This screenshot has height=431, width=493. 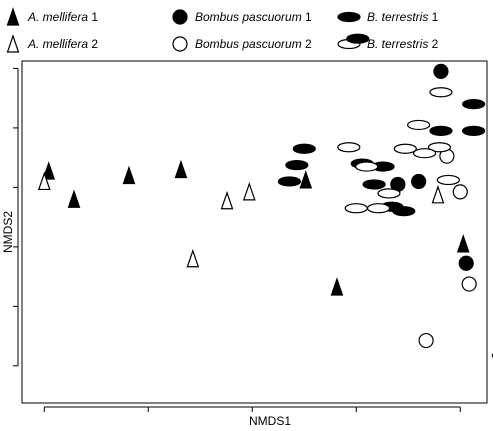 I want to click on legend-item: A. mellifera 2, so click(x=52, y=43).